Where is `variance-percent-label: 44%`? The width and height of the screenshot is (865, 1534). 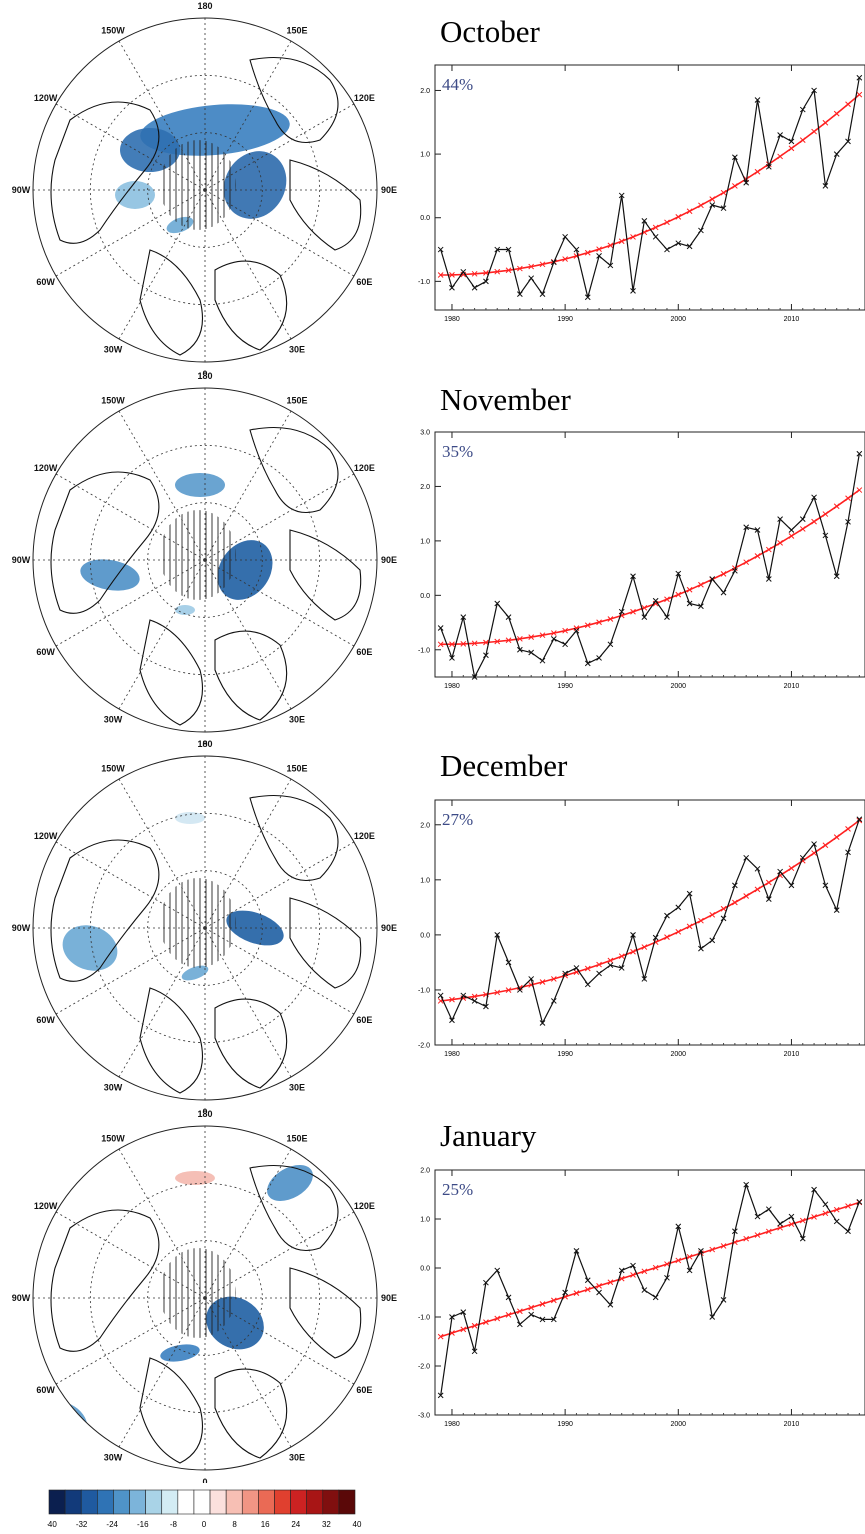
variance-percent-label: 44% is located at coordinates (457, 84).